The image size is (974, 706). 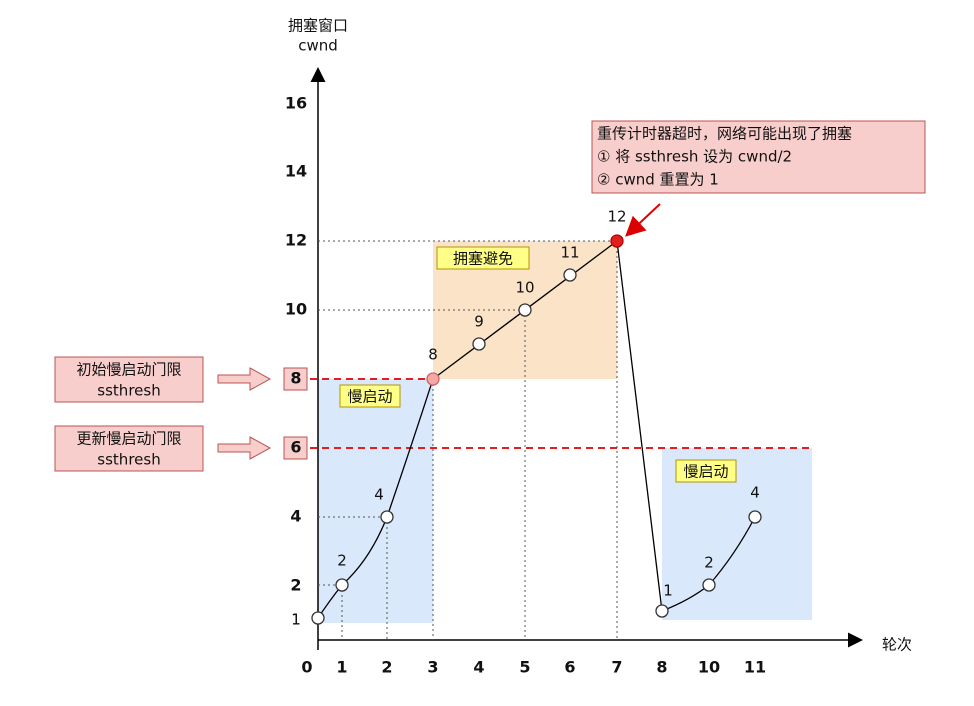 I want to click on y-subtitle: cwnd, so click(x=318, y=46).